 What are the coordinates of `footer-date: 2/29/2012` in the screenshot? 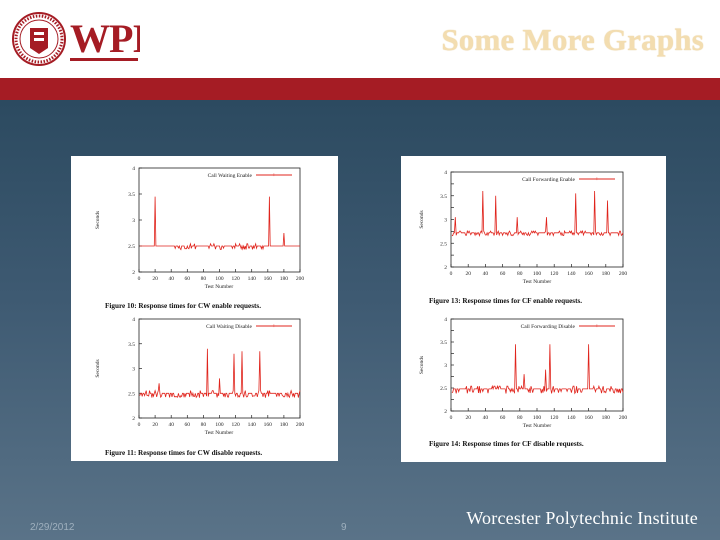 It's located at (52, 527).